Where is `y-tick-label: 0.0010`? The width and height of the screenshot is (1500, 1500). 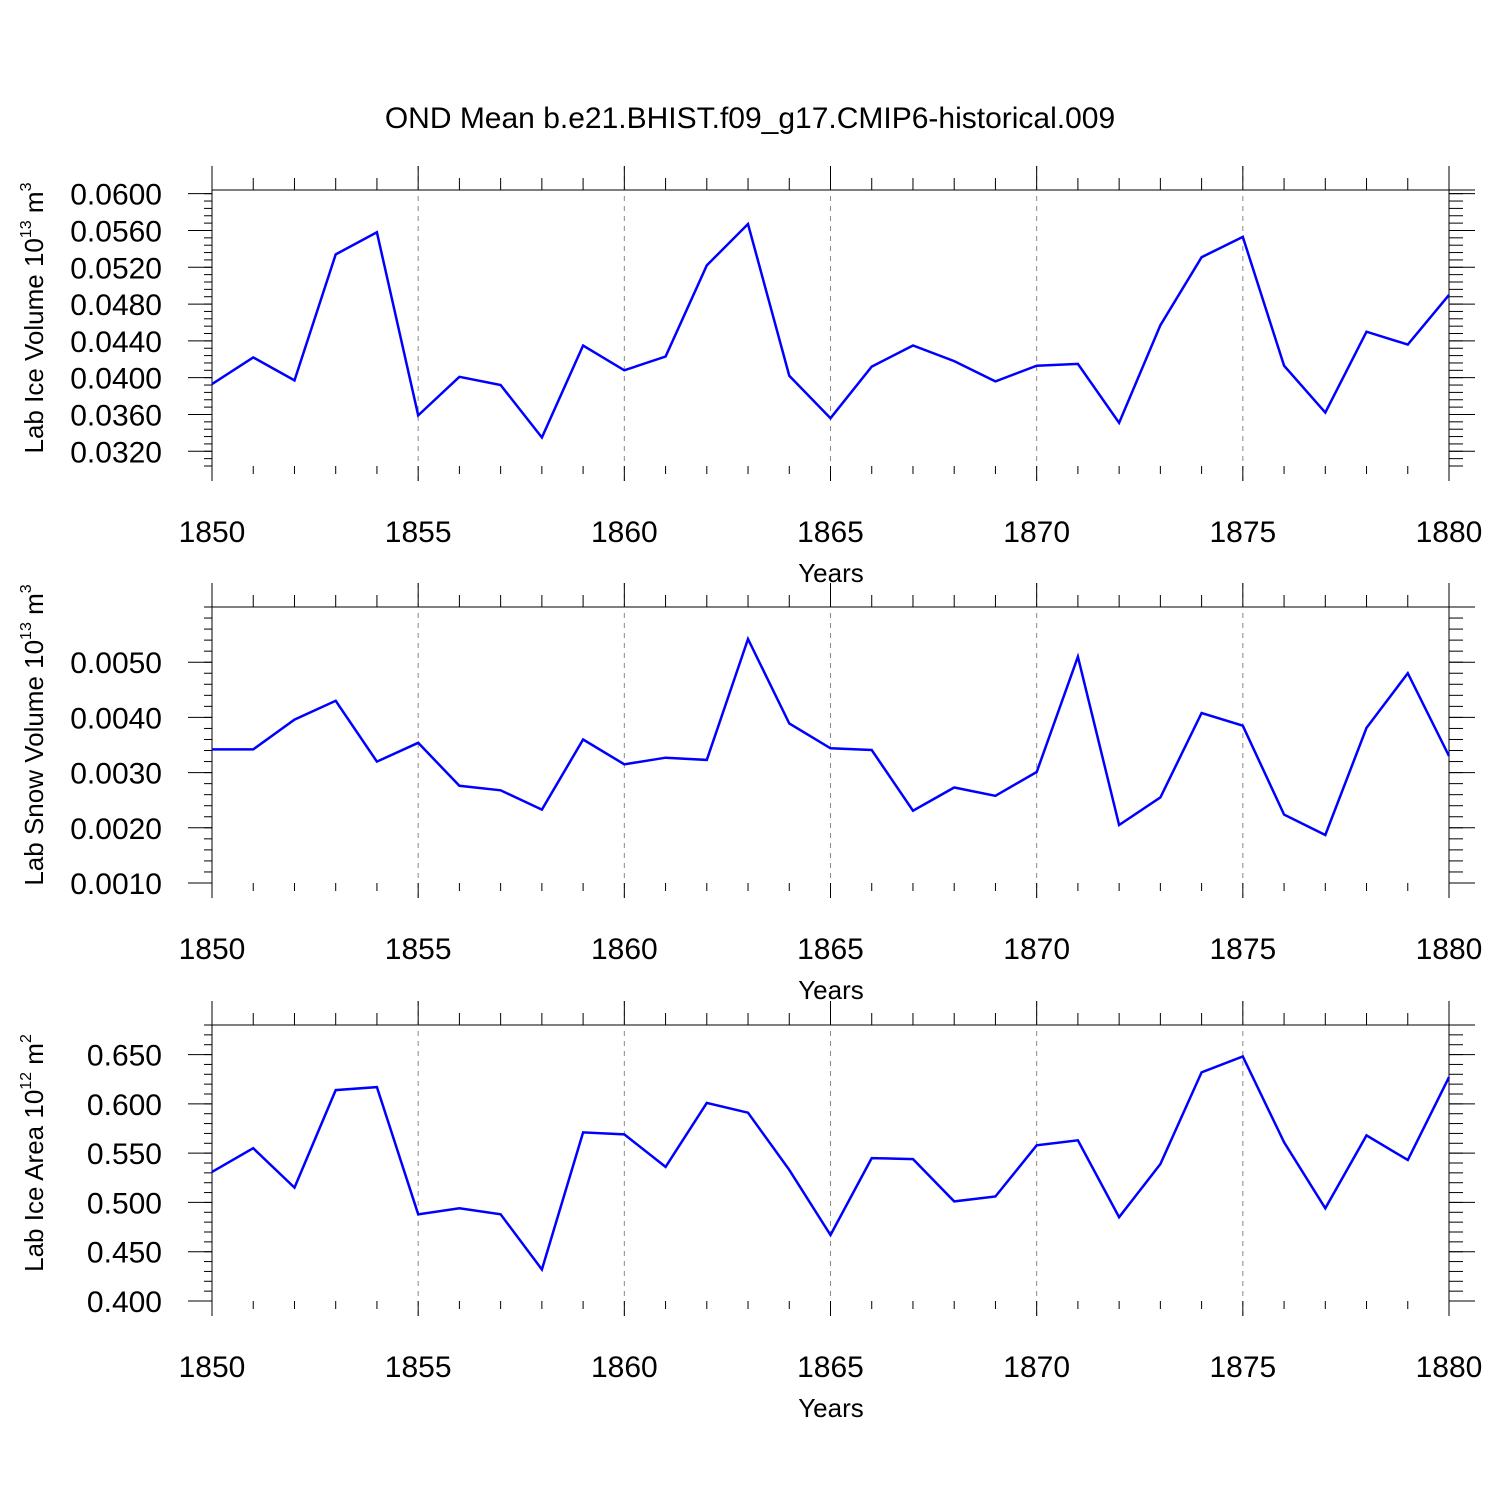
y-tick-label: 0.0010 is located at coordinates (116, 884).